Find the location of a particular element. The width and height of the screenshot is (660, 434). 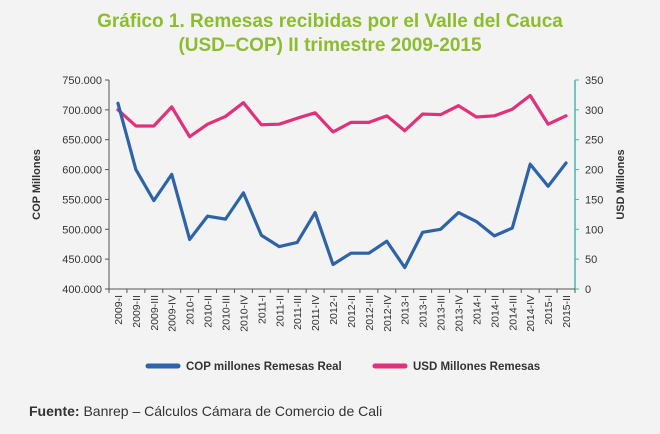

x-tick-label: 2011-II is located at coordinates (280, 311).